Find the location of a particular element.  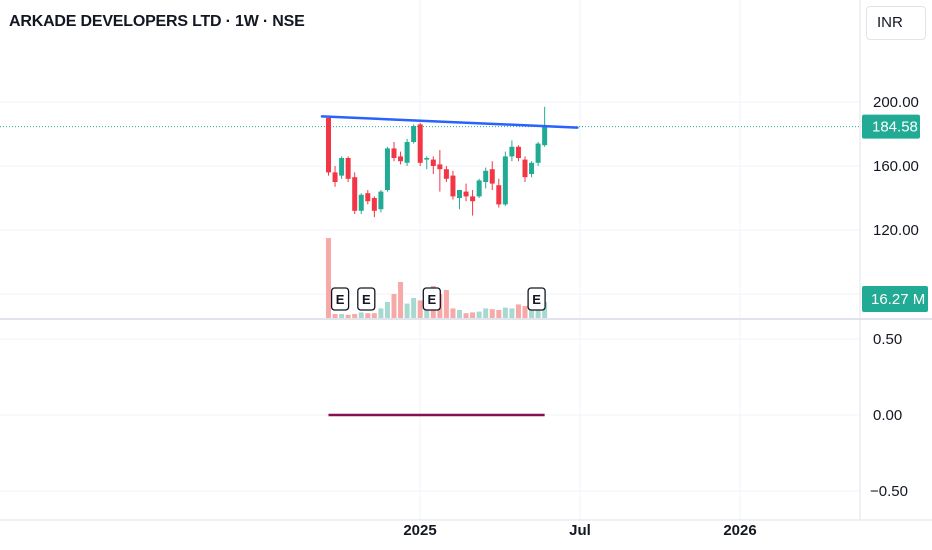

pane-separator is located at coordinates (466, 319).